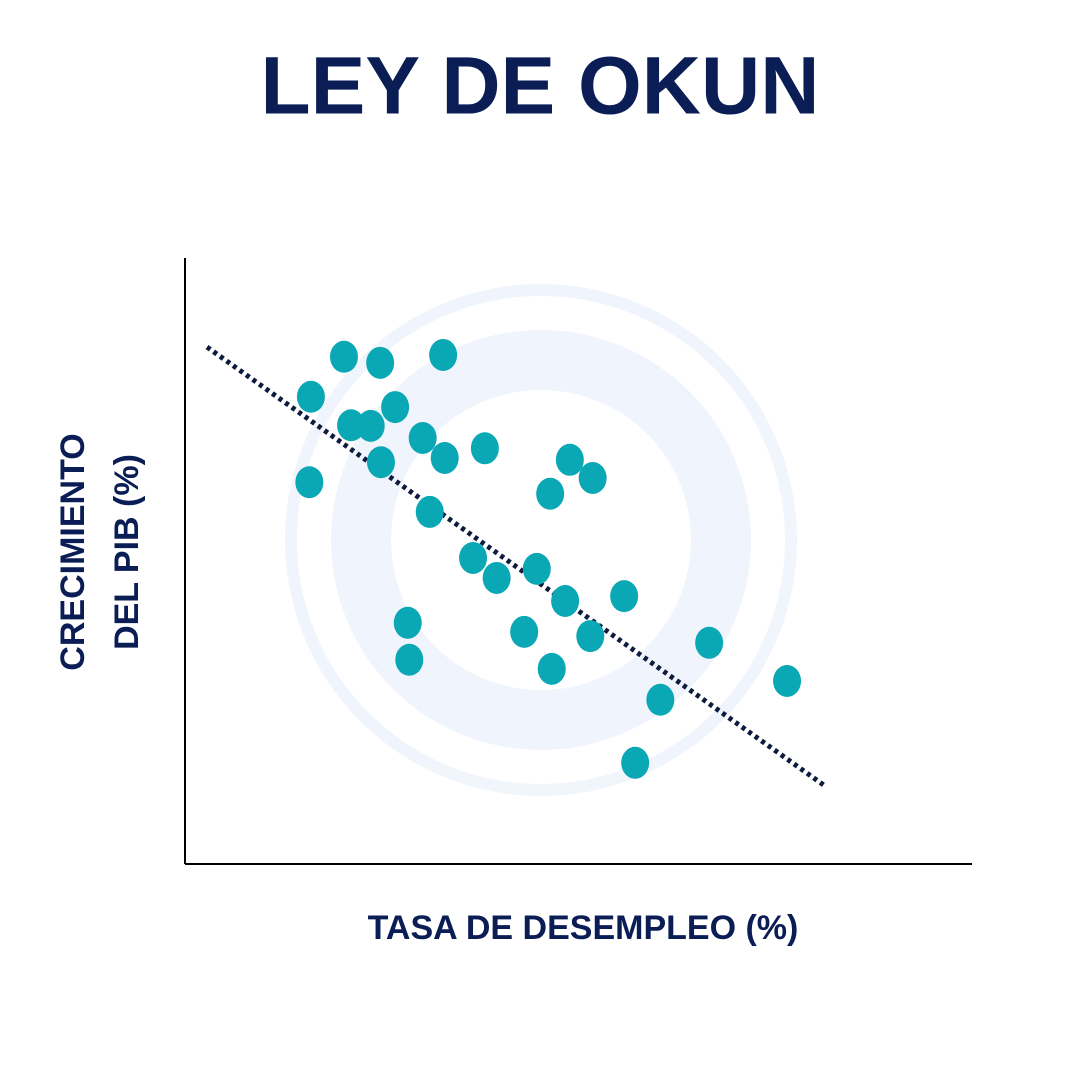 Image resolution: width=1080 pixels, height=1080 pixels. Describe the element at coordinates (583, 928) in the screenshot. I see `x-axis-label: TASA DE DESEMPLEO (%)` at that location.